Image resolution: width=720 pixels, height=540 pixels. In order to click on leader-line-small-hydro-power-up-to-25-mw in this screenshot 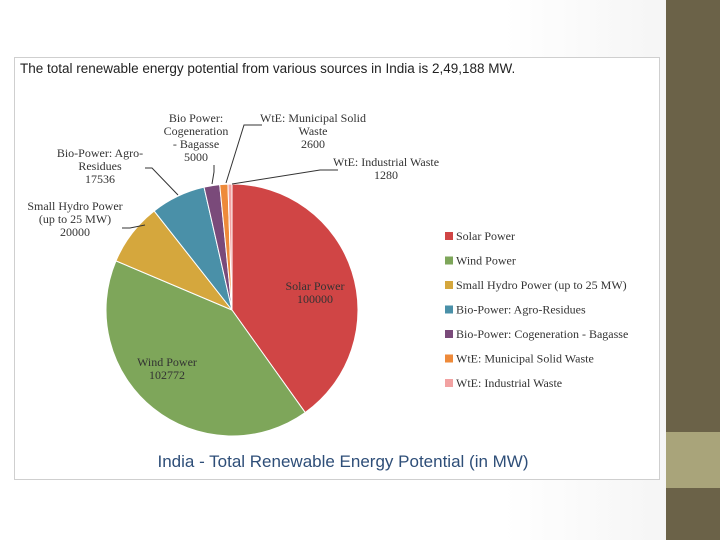, I will do `click(134, 226)`.